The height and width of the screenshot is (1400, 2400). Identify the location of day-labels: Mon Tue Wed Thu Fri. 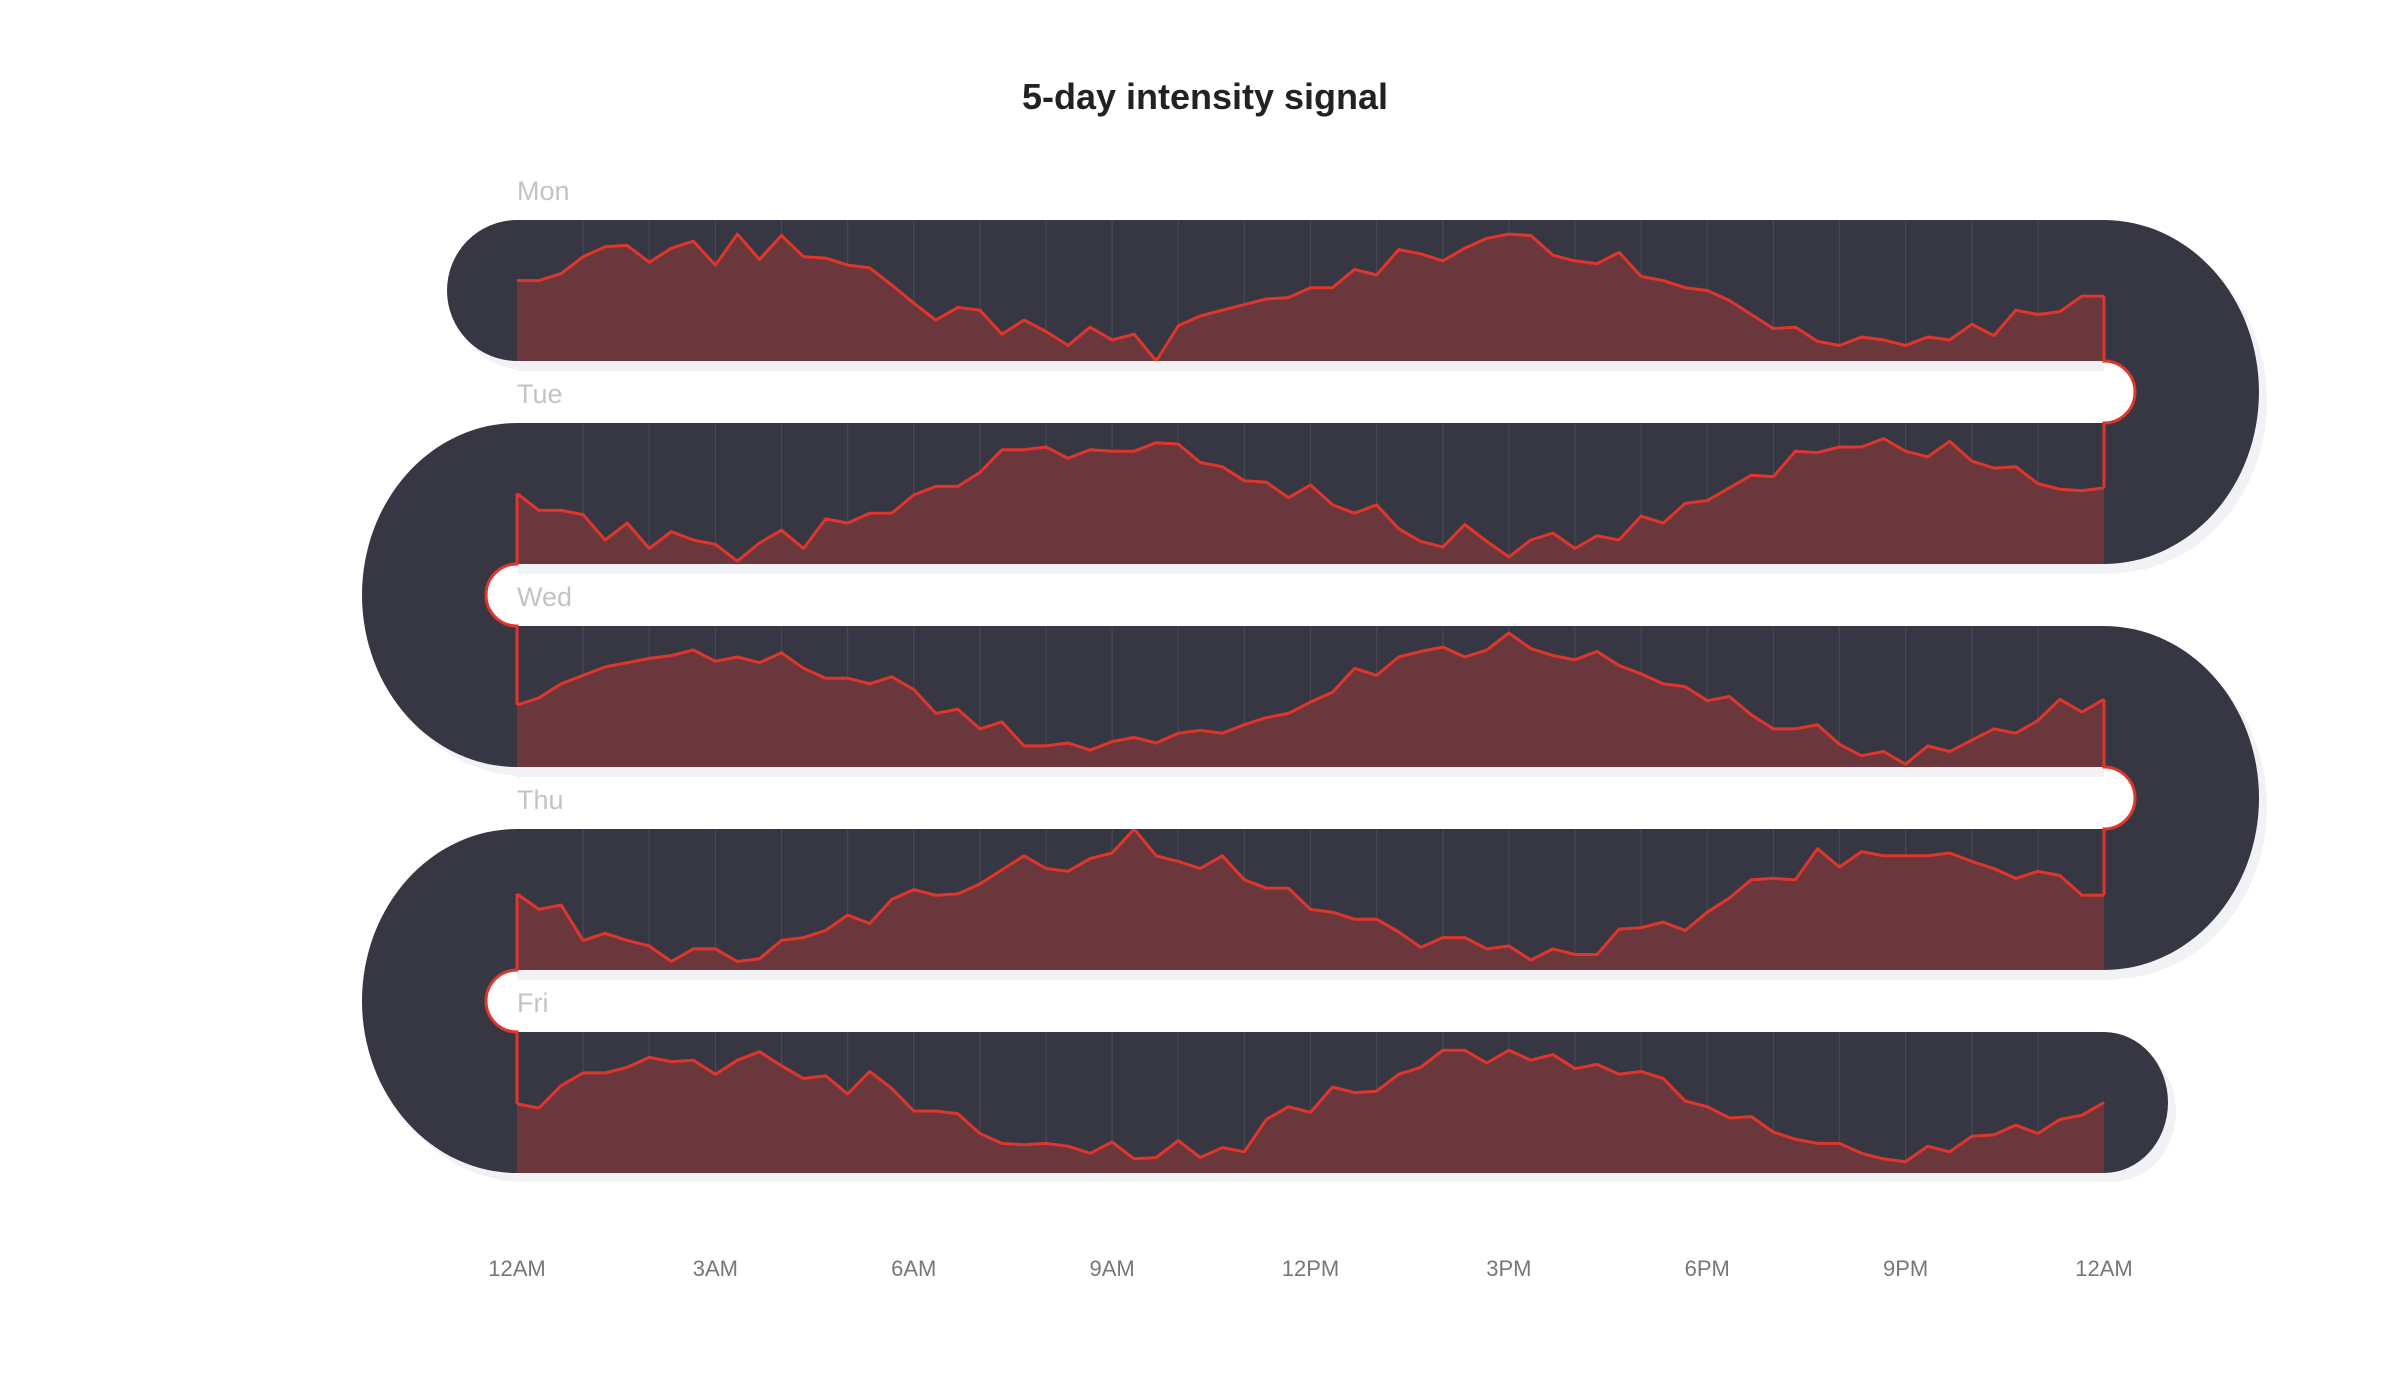
(544, 597).